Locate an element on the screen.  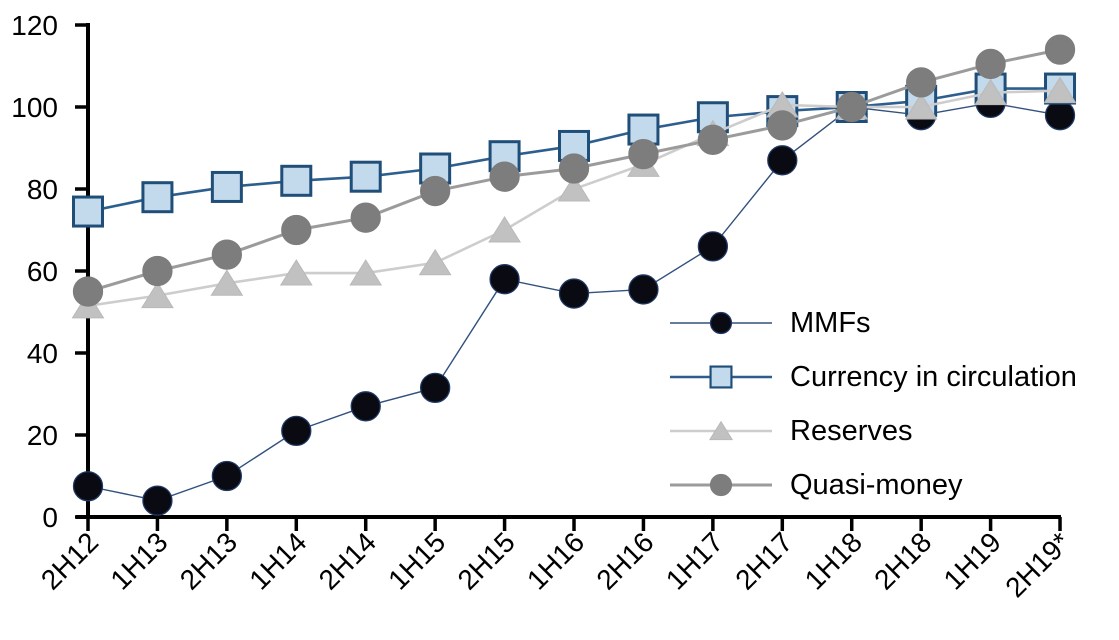
legend-item-reserves: Reserves is located at coordinates (872, 431).